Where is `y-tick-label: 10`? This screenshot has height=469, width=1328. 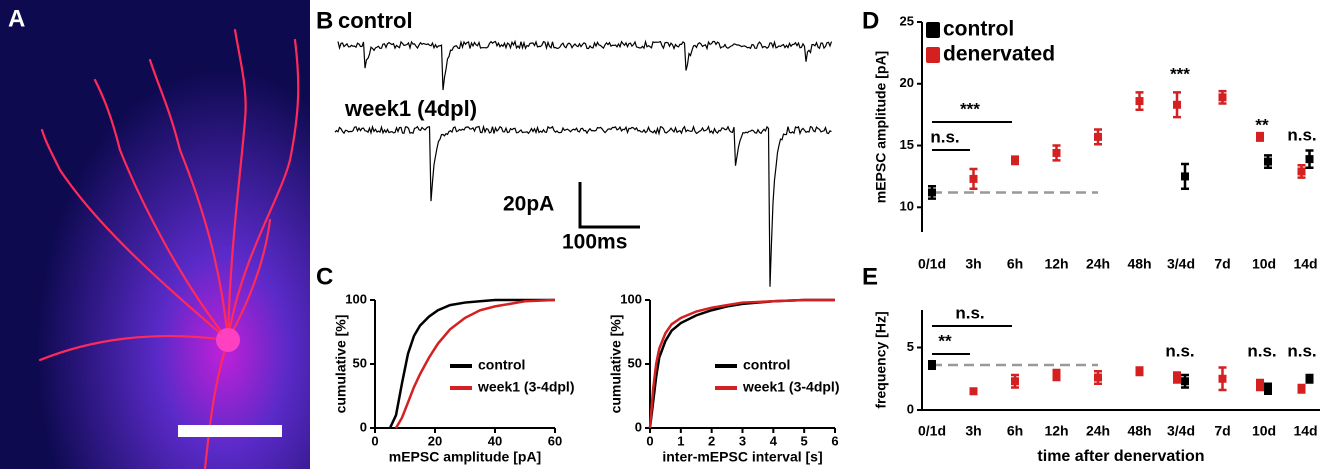
y-tick-label: 10 is located at coordinates (907, 206).